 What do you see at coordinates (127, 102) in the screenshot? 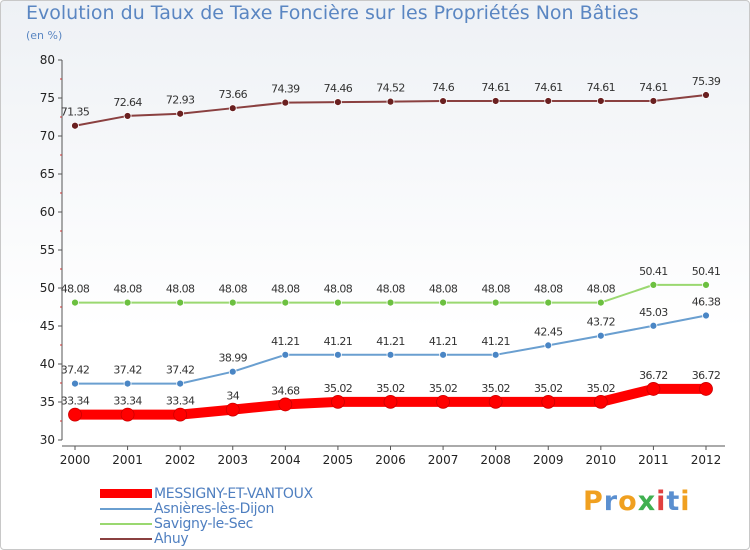
I see `data-label: 72.64` at bounding box center [127, 102].